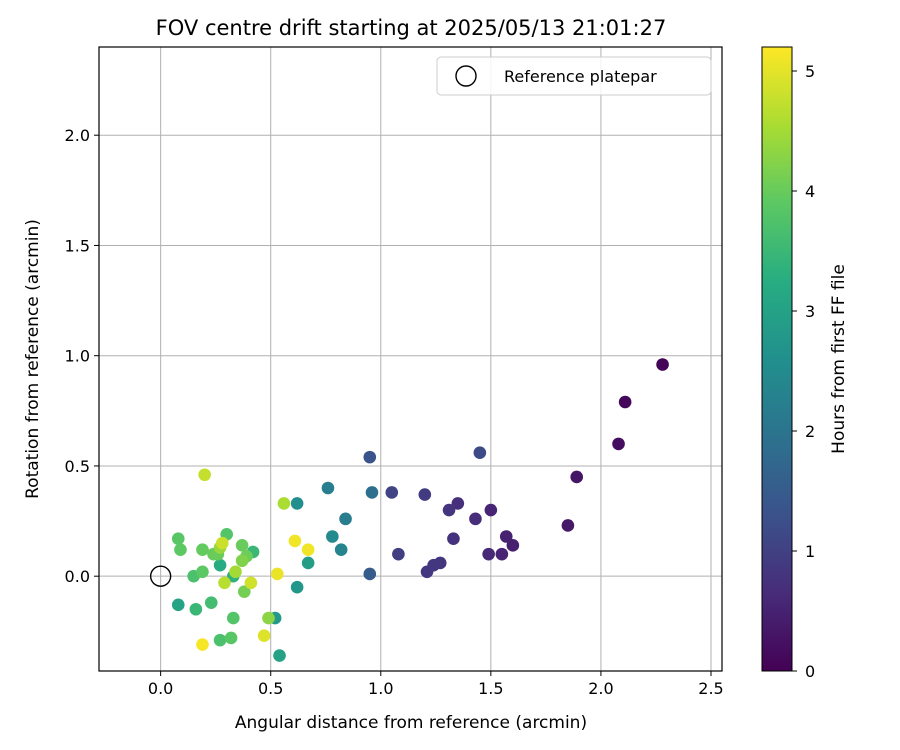 This screenshot has width=900, height=750. I want to click on colorbar-tick-label: 1, so click(810, 551).